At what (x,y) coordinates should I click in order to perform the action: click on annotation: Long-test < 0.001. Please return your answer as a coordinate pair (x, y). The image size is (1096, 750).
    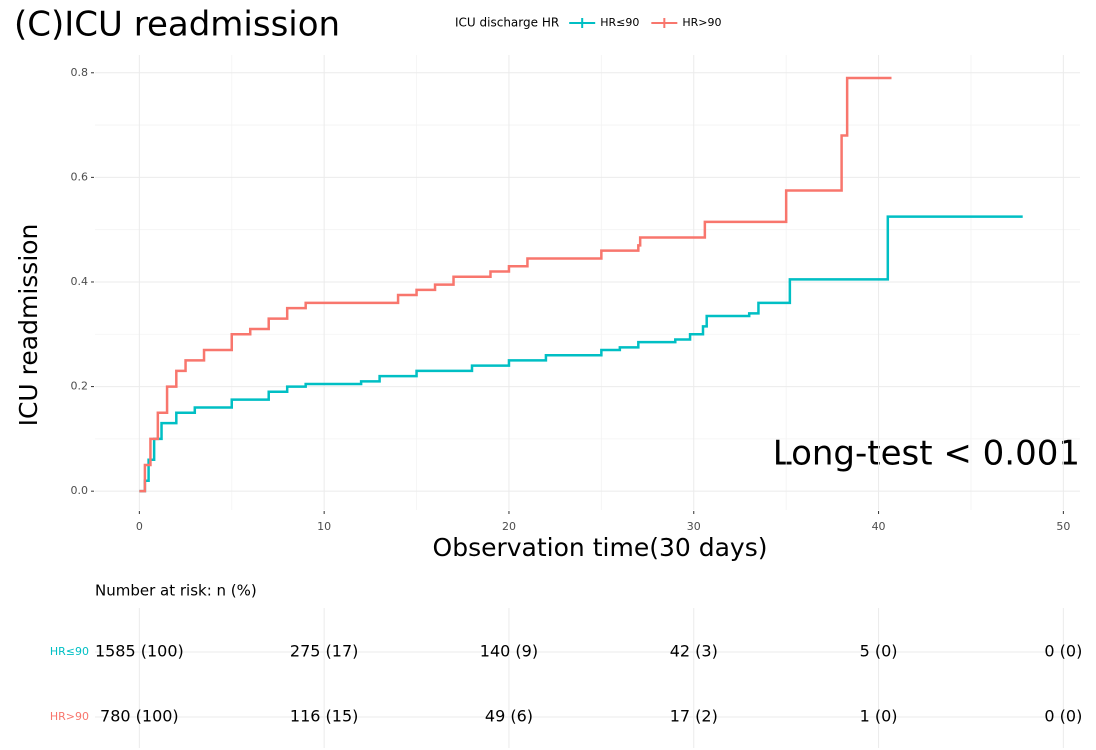
    Looking at the image, I should click on (926, 454).